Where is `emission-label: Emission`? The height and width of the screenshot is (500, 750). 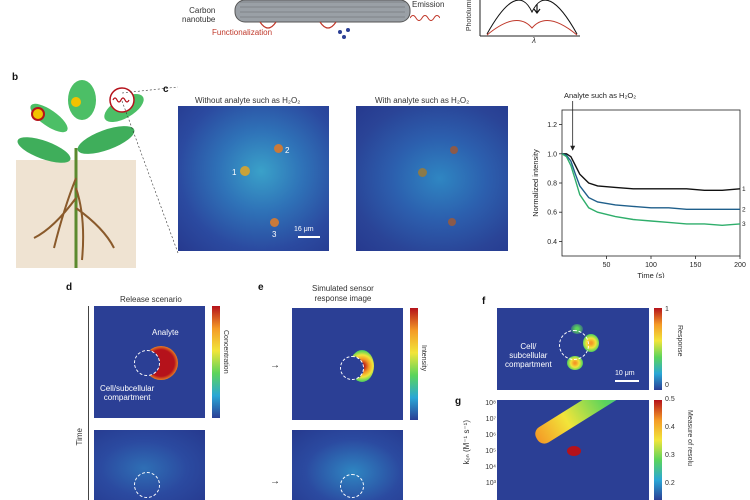 emission-label: Emission is located at coordinates (428, 4).